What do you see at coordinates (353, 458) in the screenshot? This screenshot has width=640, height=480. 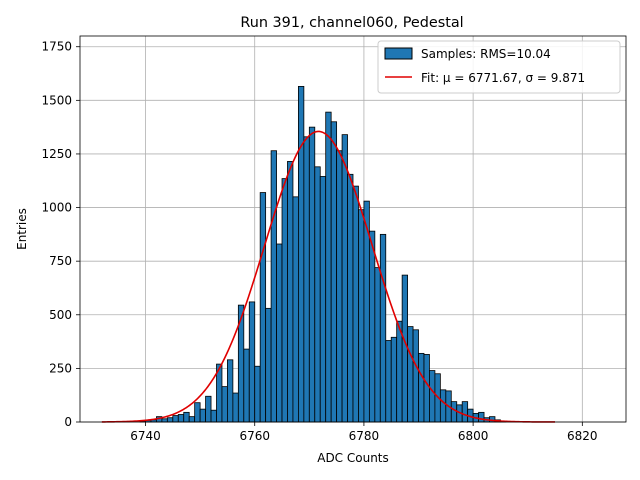 I see `x-axis-label: ADC Counts` at bounding box center [353, 458].